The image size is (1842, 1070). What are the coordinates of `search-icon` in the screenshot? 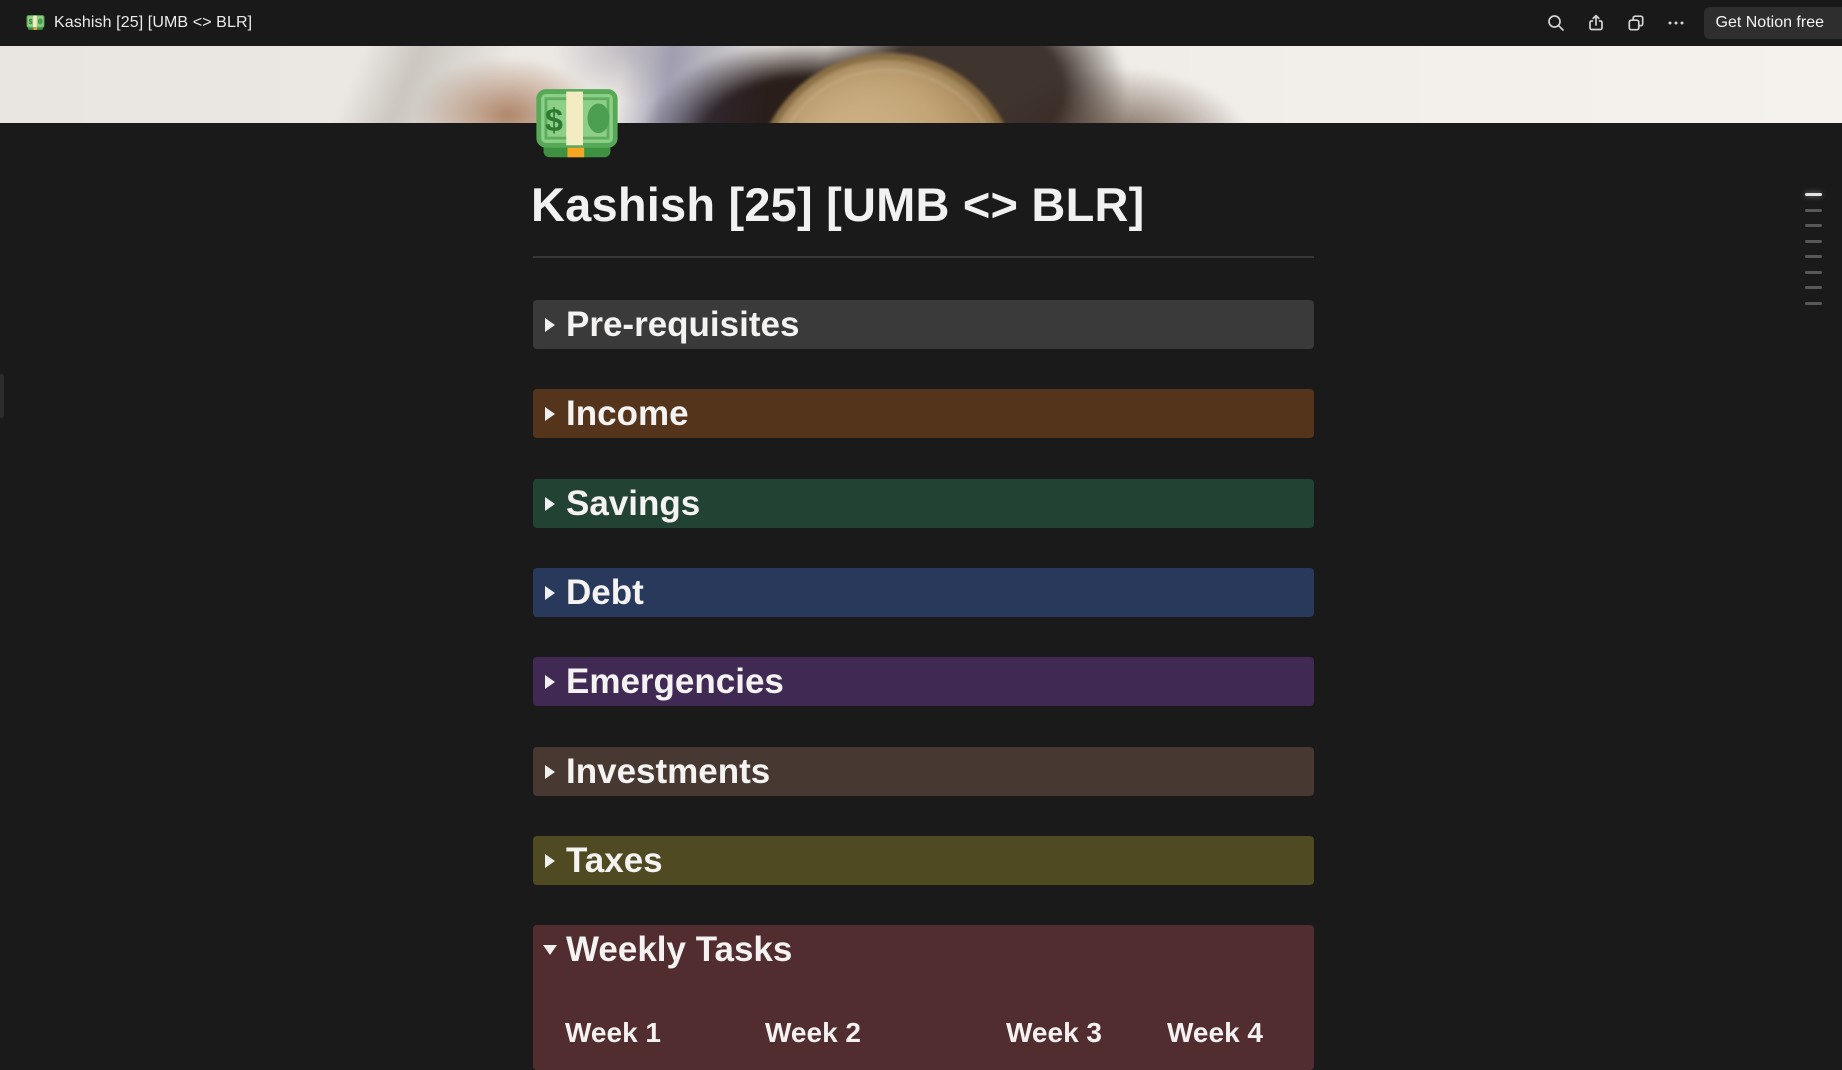 It's located at (1555, 23).